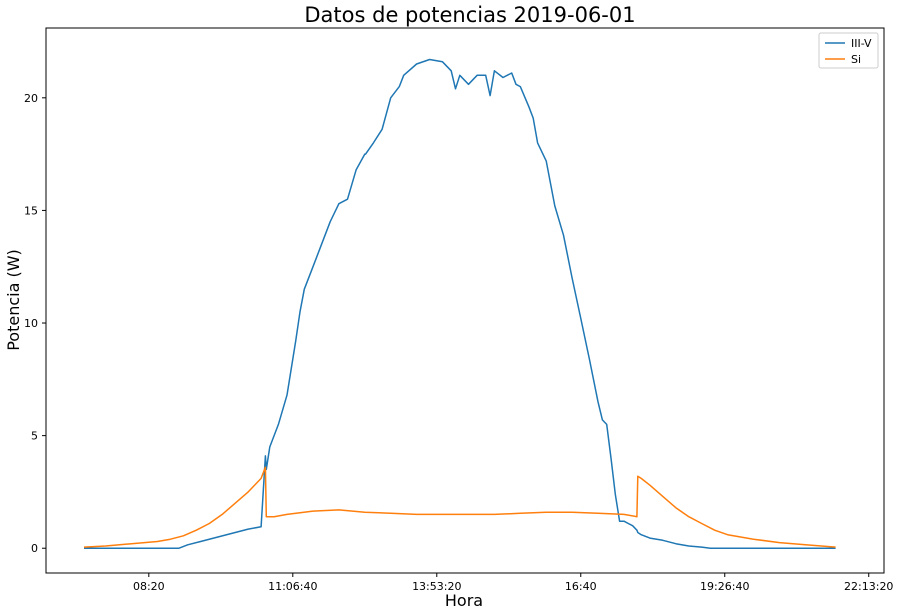  I want to click on x-tick-label: 22:13:20, so click(868, 586).